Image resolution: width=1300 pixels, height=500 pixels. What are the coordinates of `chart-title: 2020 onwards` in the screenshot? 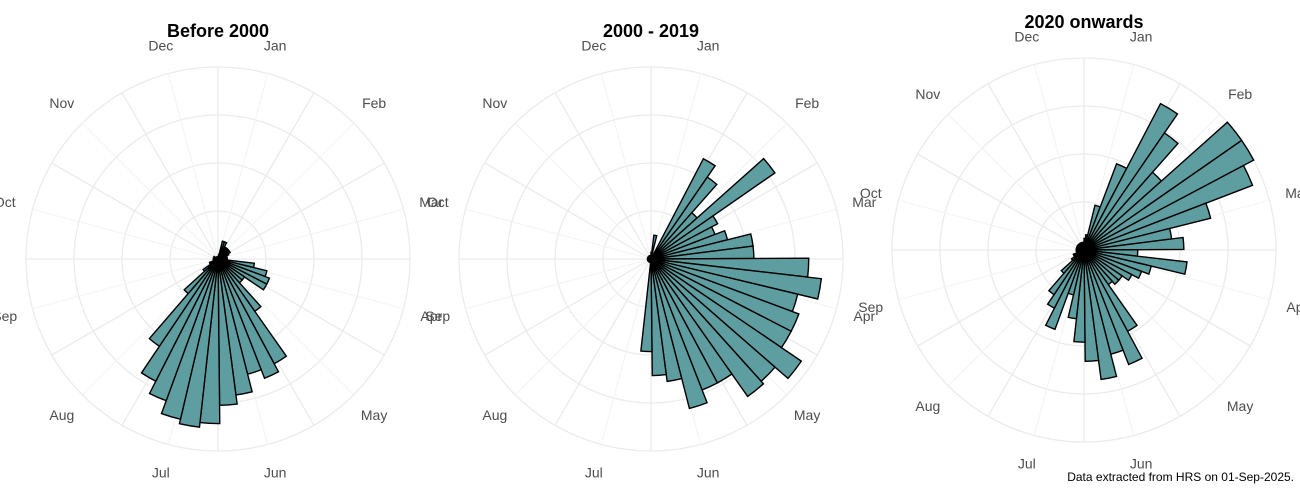 It's located at (1083, 22).